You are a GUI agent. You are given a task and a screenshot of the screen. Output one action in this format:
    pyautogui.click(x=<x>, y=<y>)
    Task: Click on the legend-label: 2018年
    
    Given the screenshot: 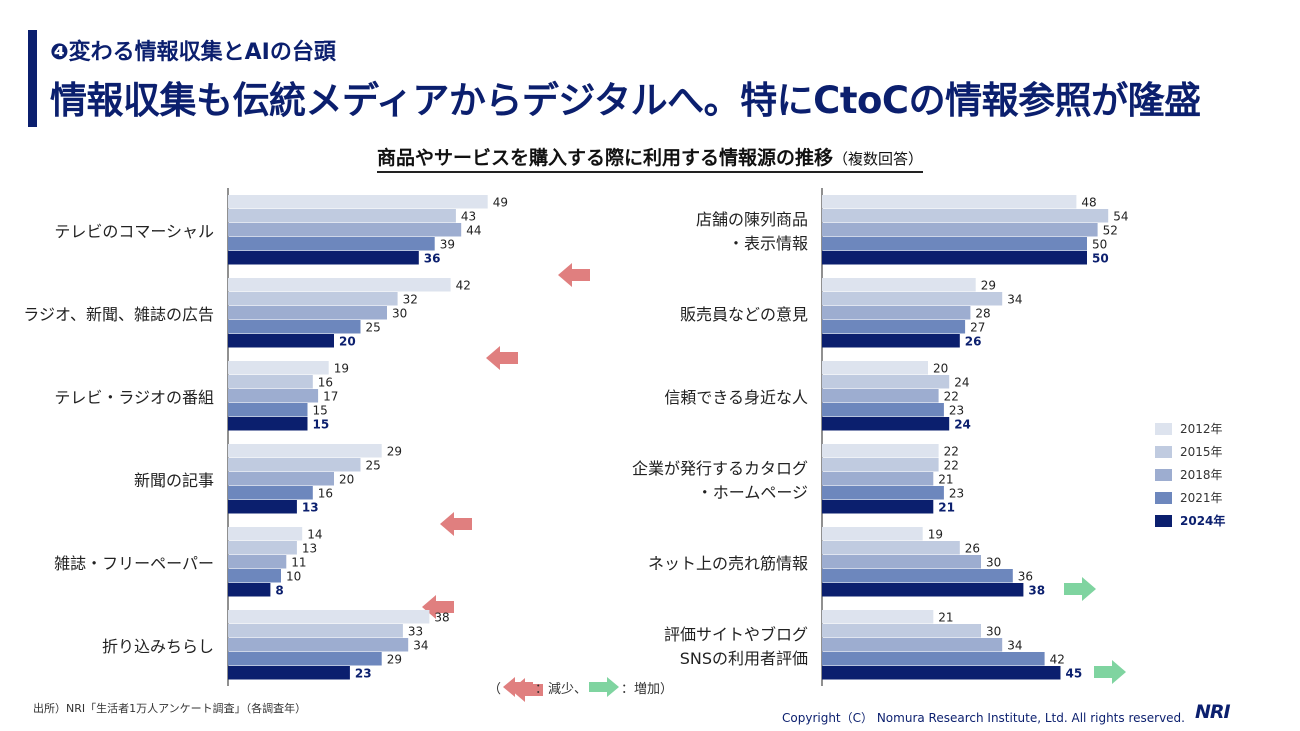 What is the action you would take?
    pyautogui.click(x=1201, y=475)
    